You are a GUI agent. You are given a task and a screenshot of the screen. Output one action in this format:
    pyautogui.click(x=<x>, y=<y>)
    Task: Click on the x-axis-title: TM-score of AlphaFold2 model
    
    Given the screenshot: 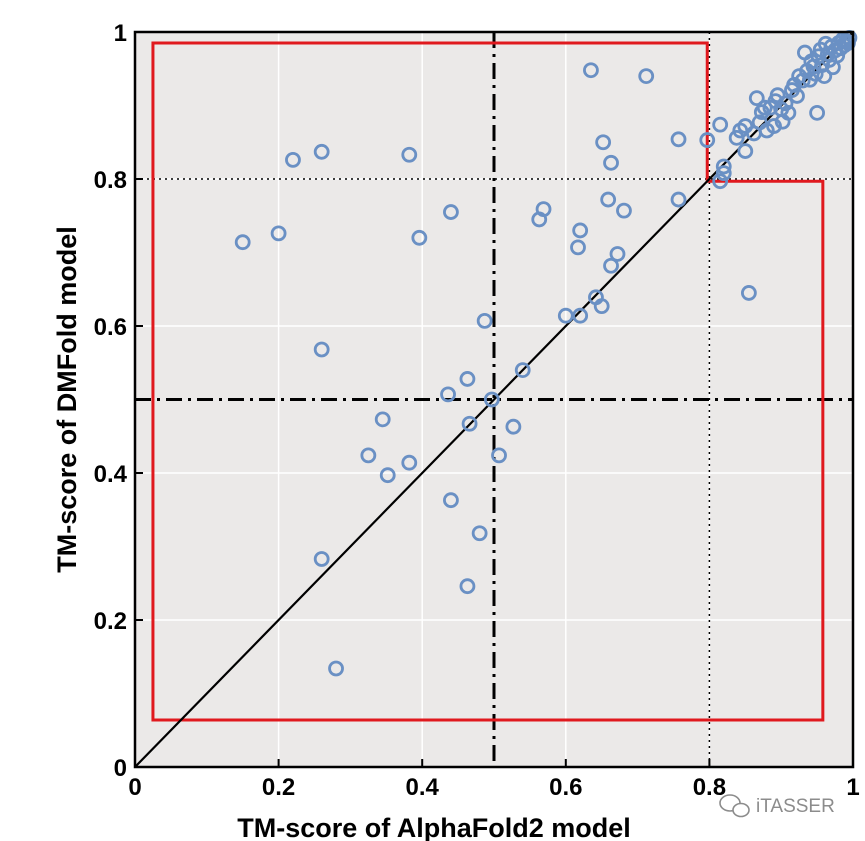 What is the action you would take?
    pyautogui.click(x=434, y=827)
    